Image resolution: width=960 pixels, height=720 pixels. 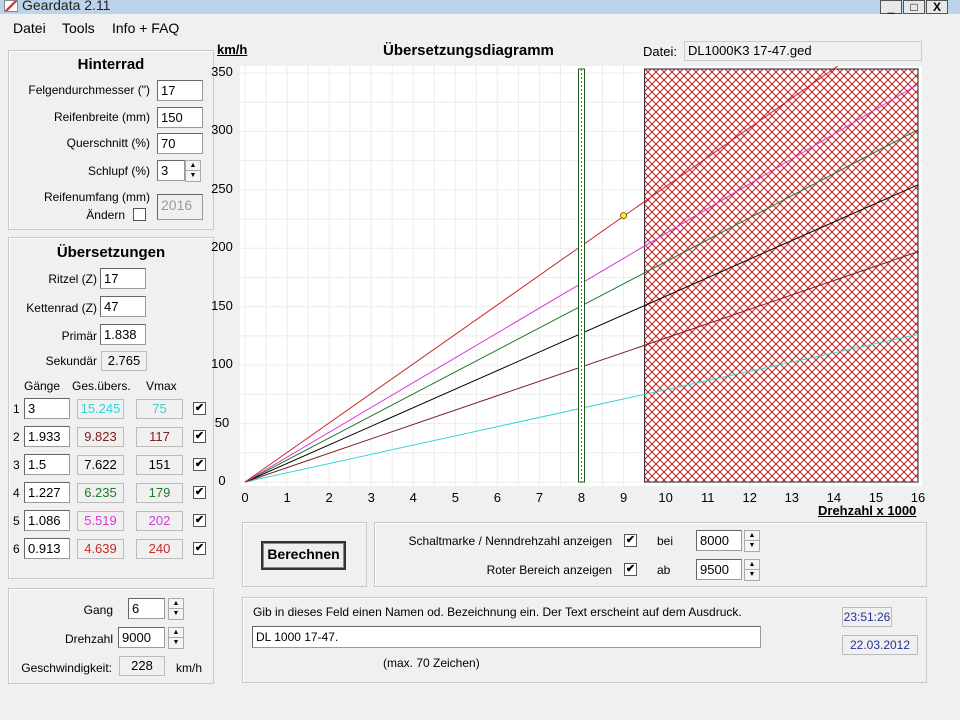 I want to click on bei-label: bei, so click(x=665, y=541).